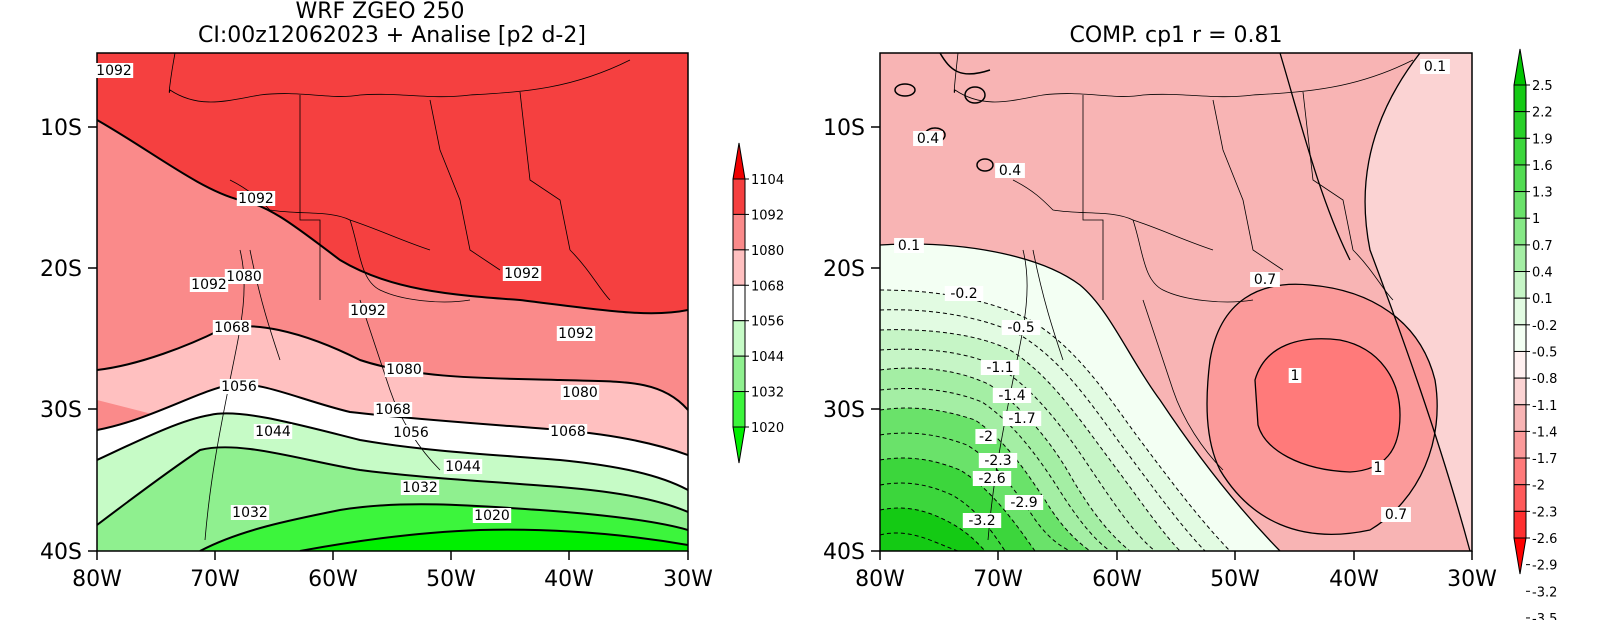  What do you see at coordinates (492, 516) in the screenshot?
I see `contour-label-text: 1020` at bounding box center [492, 516].